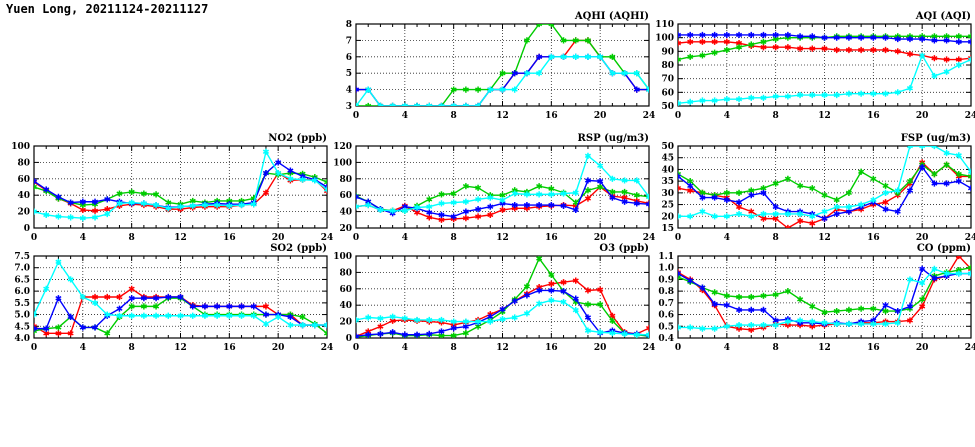 The height and width of the screenshot is (447, 975). What do you see at coordinates (666, 327) in the screenshot?
I see `y-tick-label: 0.5` at bounding box center [666, 327].